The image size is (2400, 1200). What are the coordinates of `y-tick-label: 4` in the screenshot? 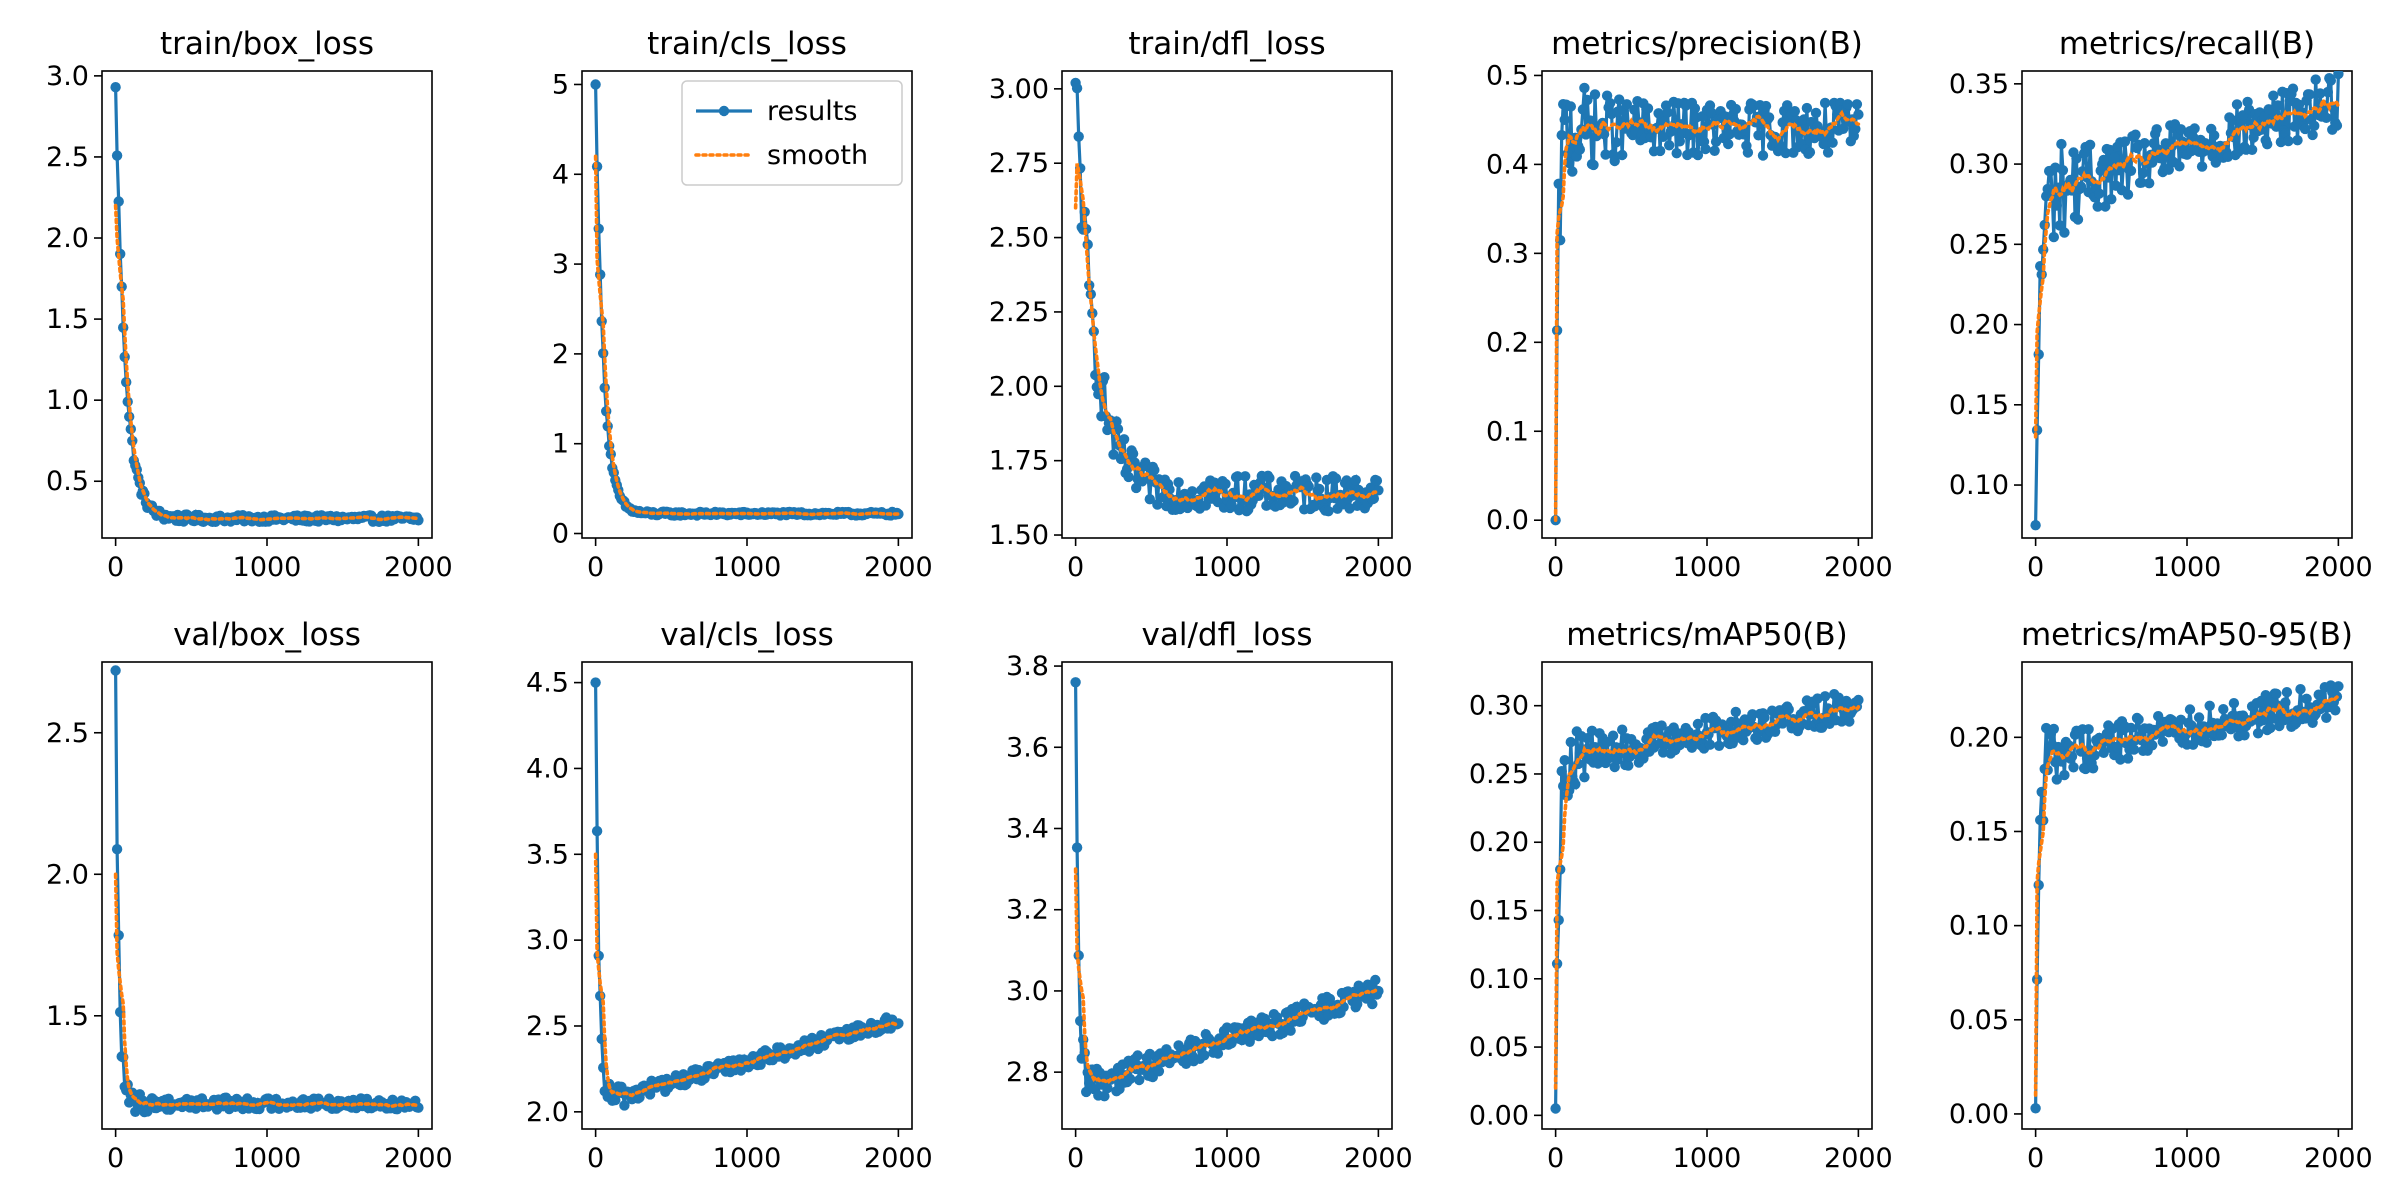 It's located at (560, 174).